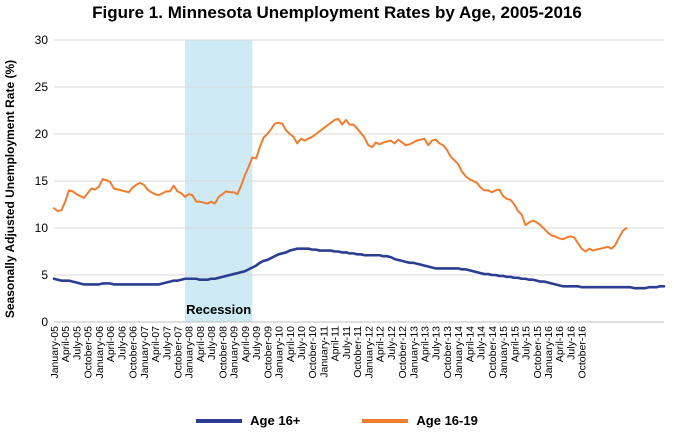 This screenshot has height=441, width=674. Describe the element at coordinates (42, 228) in the screenshot. I see `y-tick-label-10: 10` at that location.